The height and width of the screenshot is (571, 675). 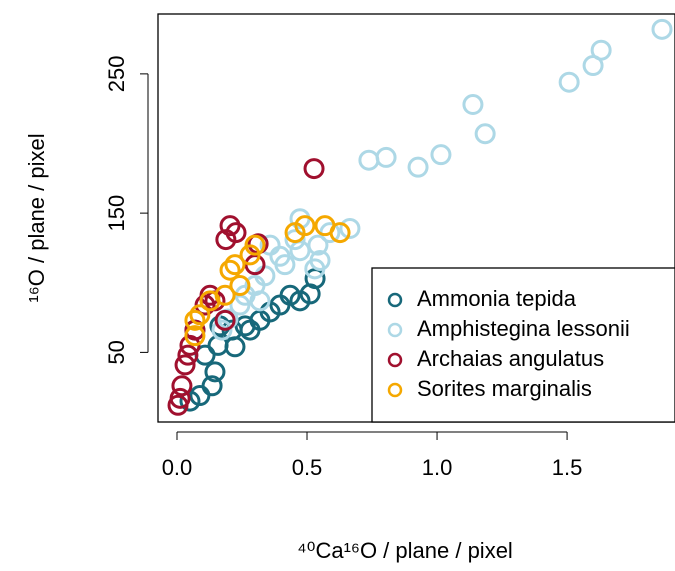 What do you see at coordinates (497, 298) in the screenshot?
I see `legend-label: Ammonia tepida` at bounding box center [497, 298].